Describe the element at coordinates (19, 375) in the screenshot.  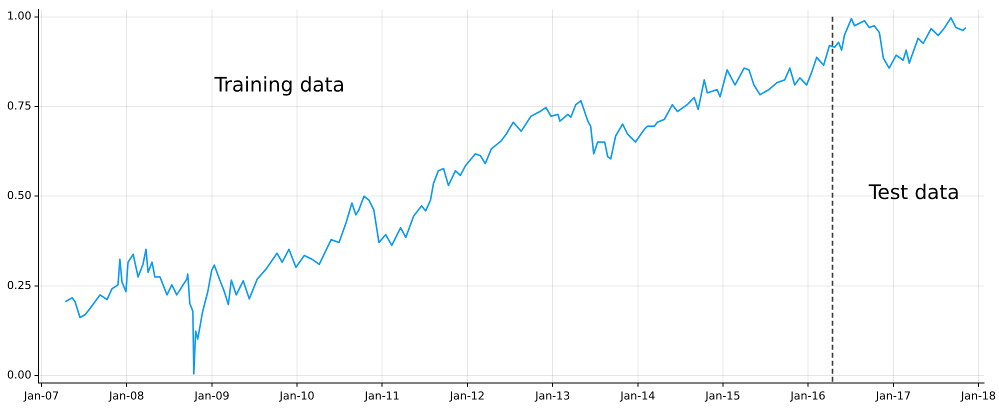
I see `y-tick-label: 0.00` at that location.